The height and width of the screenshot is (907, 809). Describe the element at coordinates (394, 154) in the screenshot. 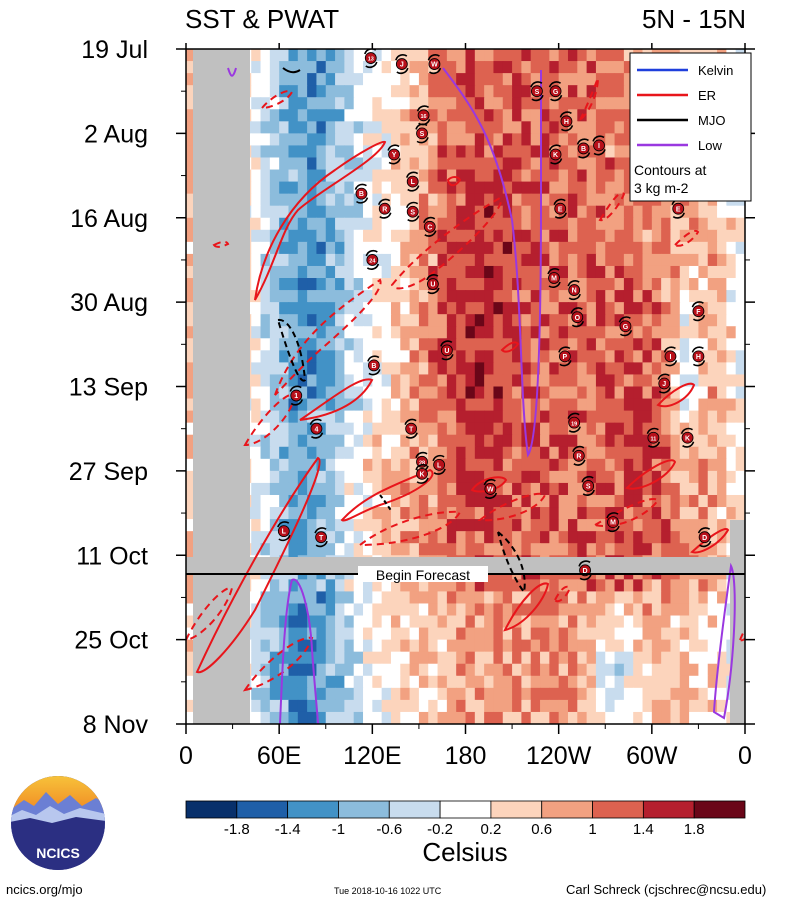

I see `storm-dot` at that location.